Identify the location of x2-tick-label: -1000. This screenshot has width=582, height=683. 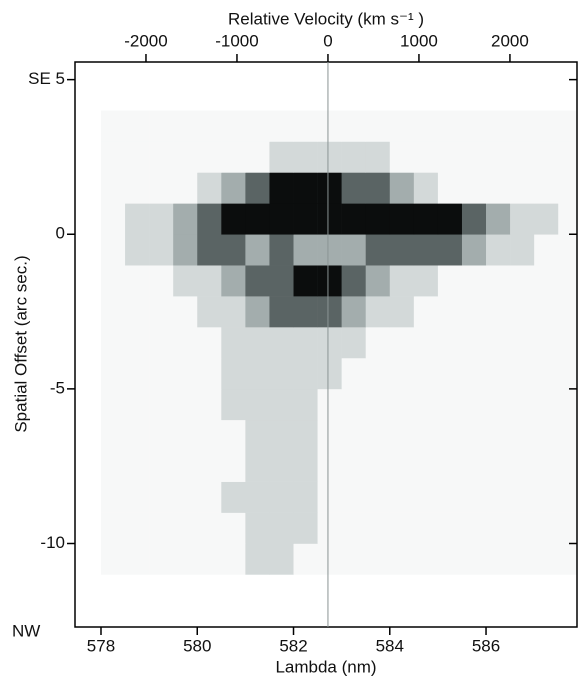
(236, 40).